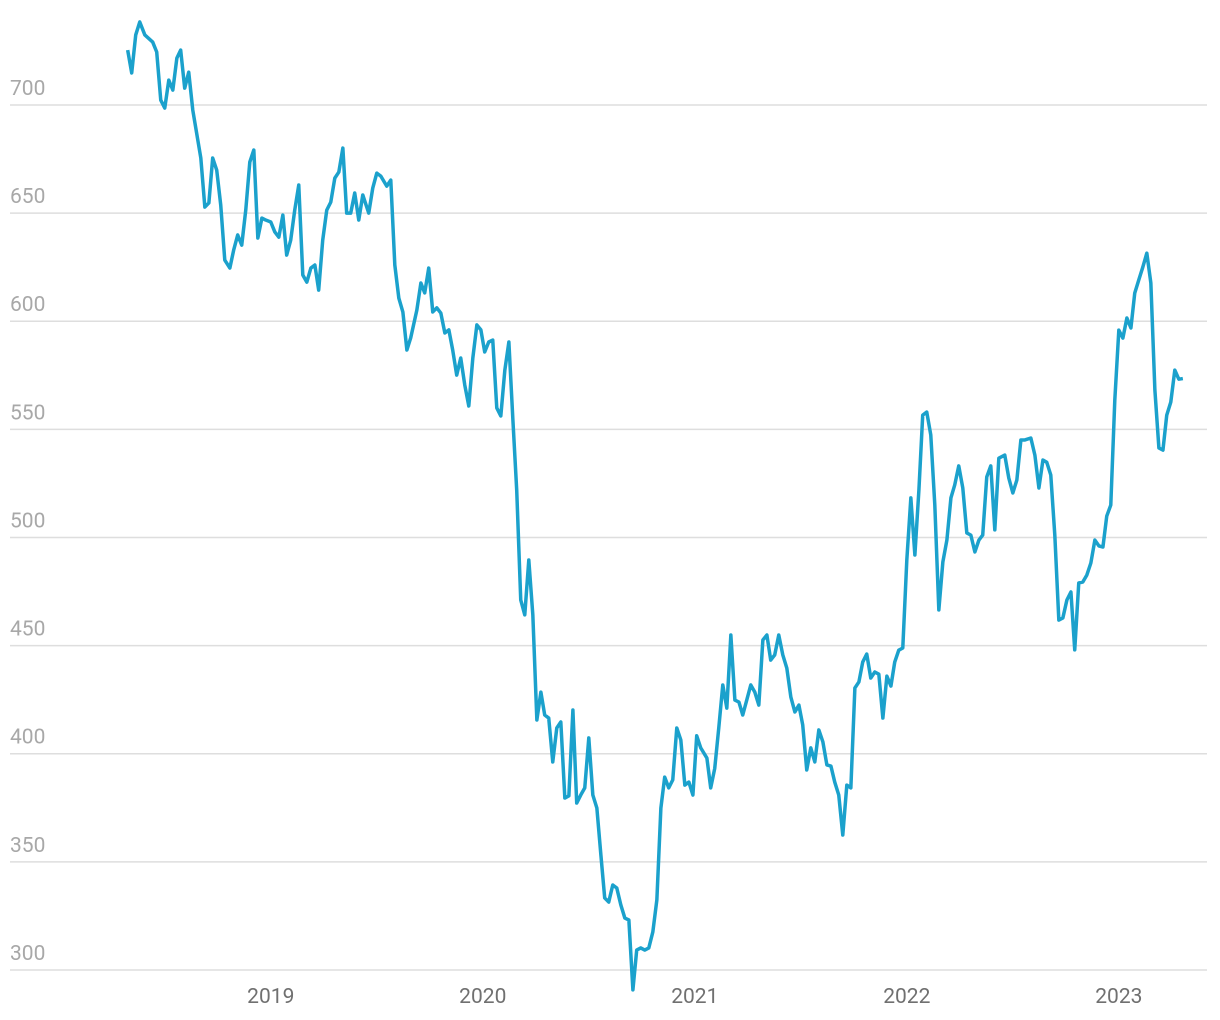 This screenshot has height=1020, width=1220. What do you see at coordinates (1118, 997) in the screenshot?
I see `x-tick-label: 2023` at bounding box center [1118, 997].